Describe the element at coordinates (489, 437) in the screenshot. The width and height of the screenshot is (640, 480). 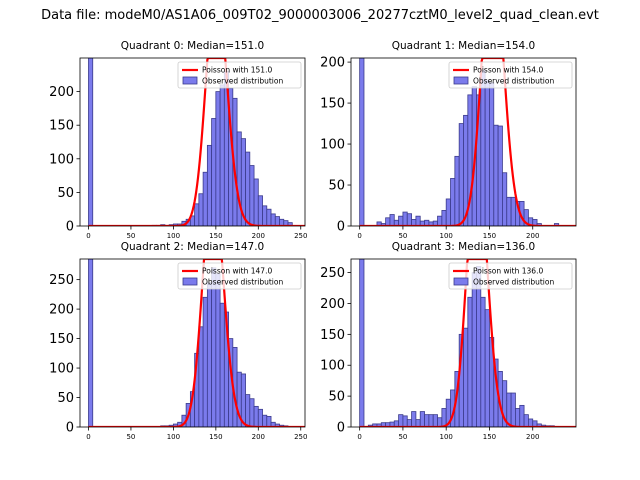
I see `x-tick-label: 150` at that location.